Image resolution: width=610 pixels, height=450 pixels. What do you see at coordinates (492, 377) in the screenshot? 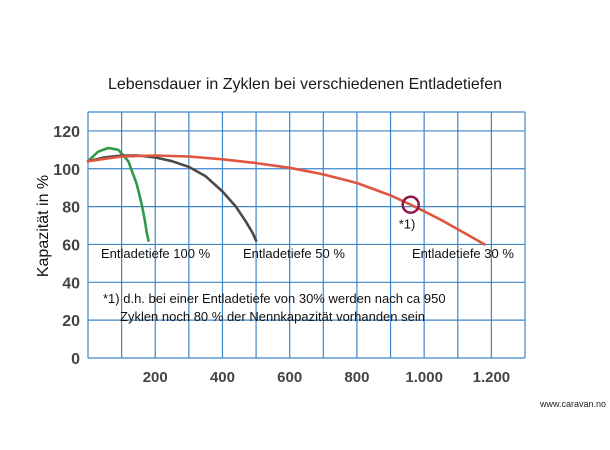
I see `x-tick-label: 1.200` at bounding box center [492, 377].